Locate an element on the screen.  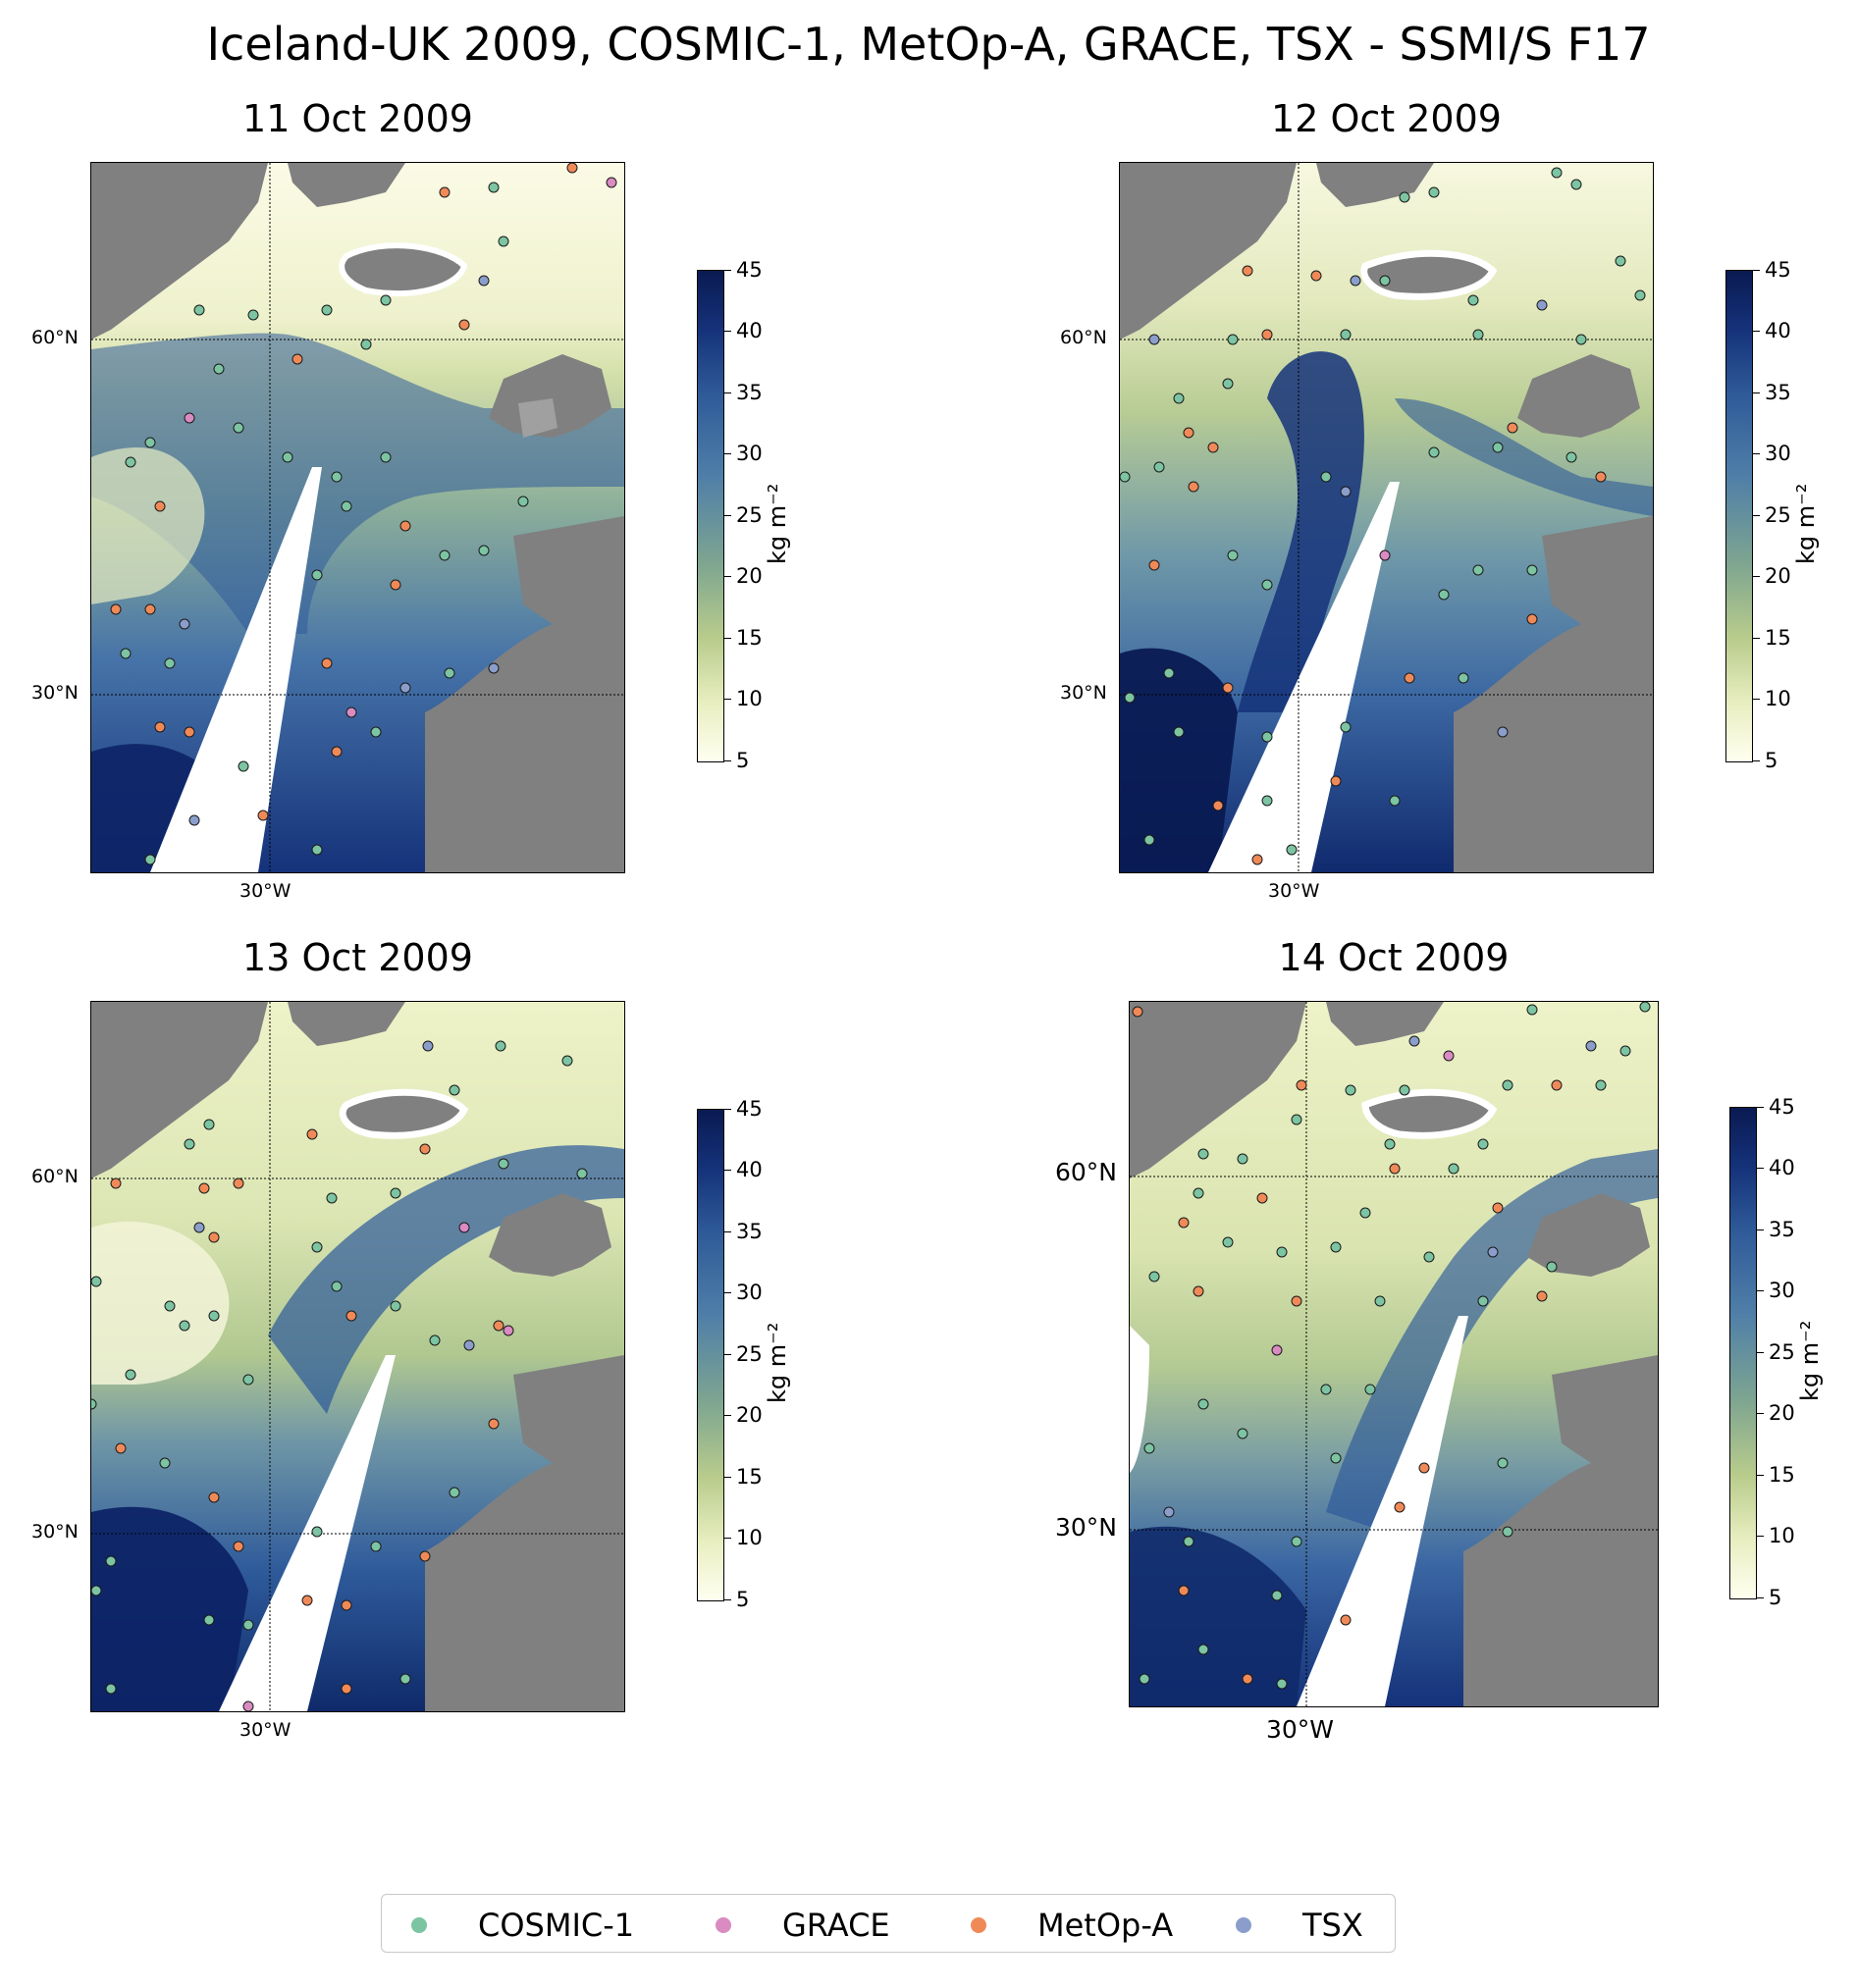
map-14-oct is located at coordinates (1394, 1354).